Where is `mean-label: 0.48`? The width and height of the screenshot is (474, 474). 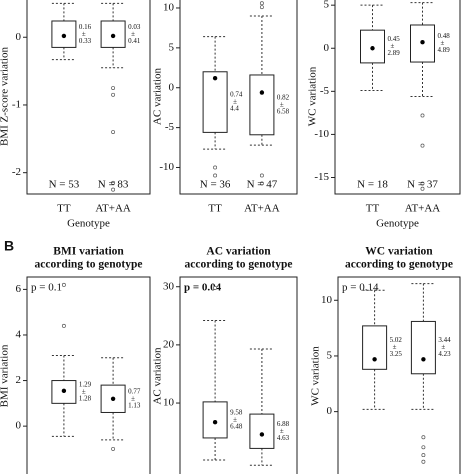
mean-label: 0.48 is located at coordinates (444, 36).